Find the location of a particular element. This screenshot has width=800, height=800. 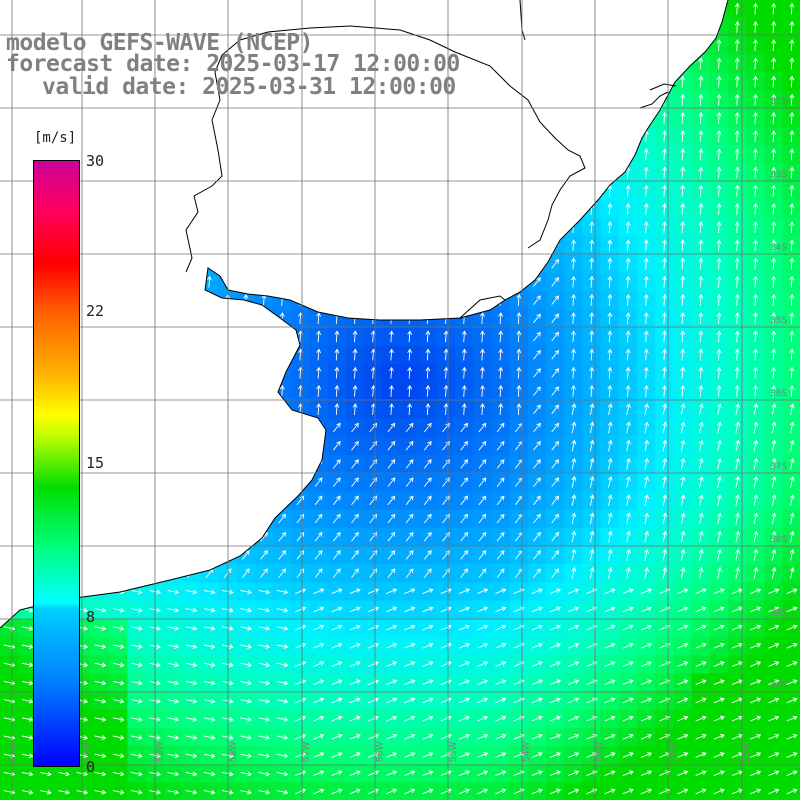

latitude-label: 36S is located at coordinates (778, 394).